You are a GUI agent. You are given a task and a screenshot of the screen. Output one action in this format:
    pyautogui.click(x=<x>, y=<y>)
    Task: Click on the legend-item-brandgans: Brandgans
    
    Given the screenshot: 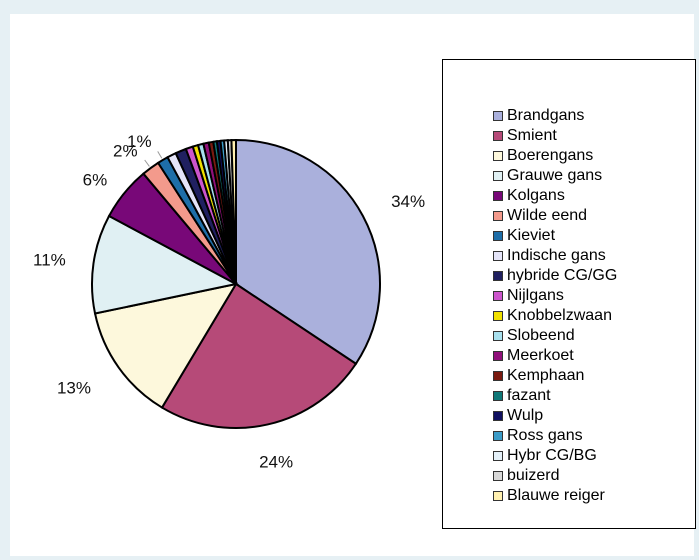 What is the action you would take?
    pyautogui.click(x=555, y=116)
    